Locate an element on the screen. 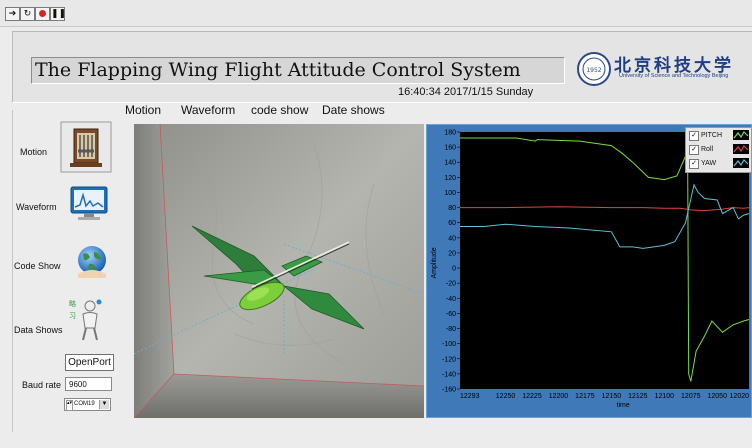  y-tick-label: 20 is located at coordinates (452, 253).